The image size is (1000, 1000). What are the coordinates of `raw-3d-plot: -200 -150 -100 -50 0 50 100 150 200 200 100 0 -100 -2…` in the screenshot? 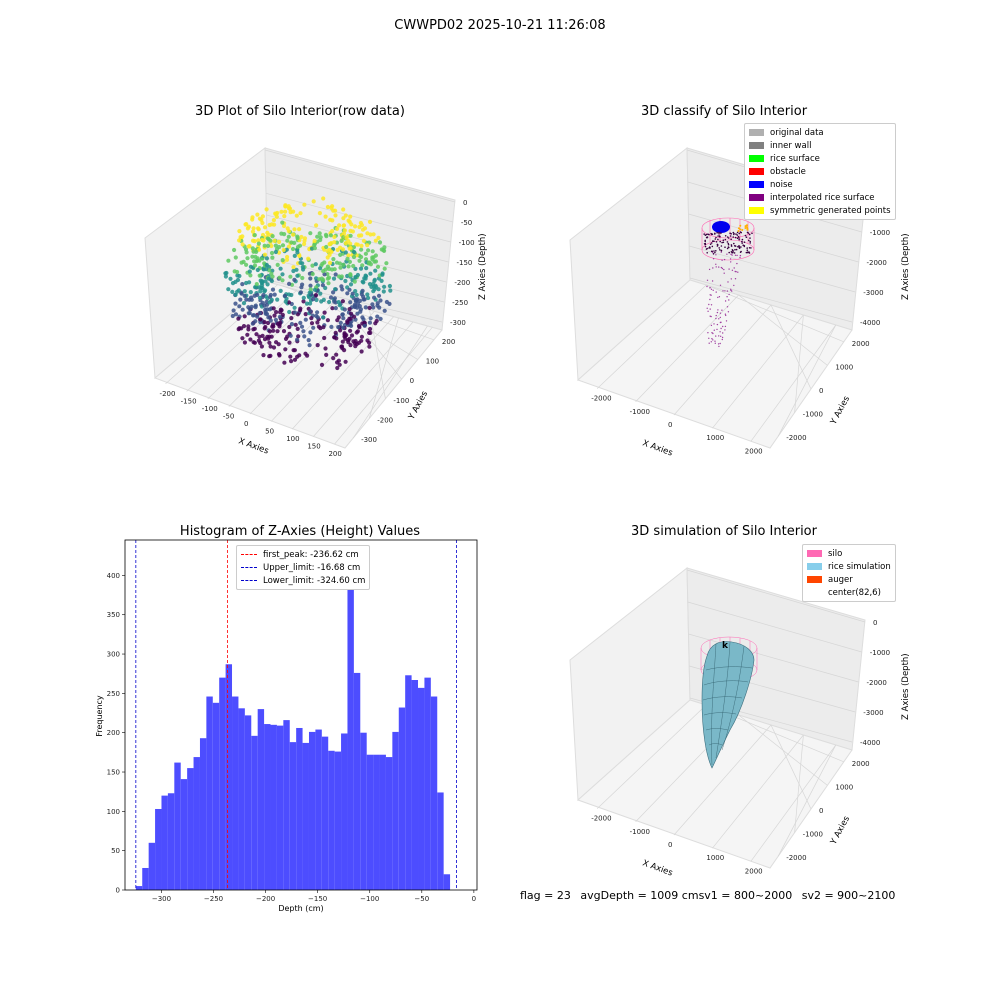 It's located at (315, 300).